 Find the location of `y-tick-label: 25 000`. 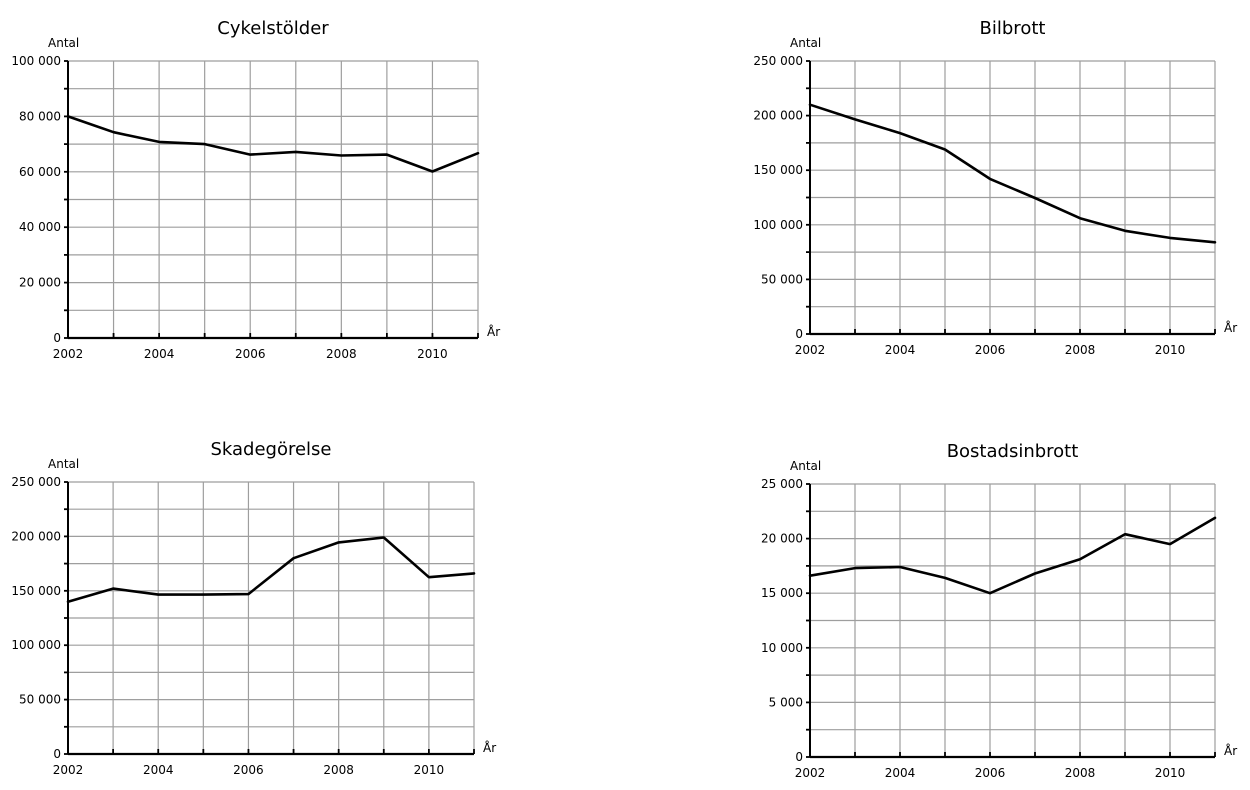

y-tick-label: 25 000 is located at coordinates (782, 484).